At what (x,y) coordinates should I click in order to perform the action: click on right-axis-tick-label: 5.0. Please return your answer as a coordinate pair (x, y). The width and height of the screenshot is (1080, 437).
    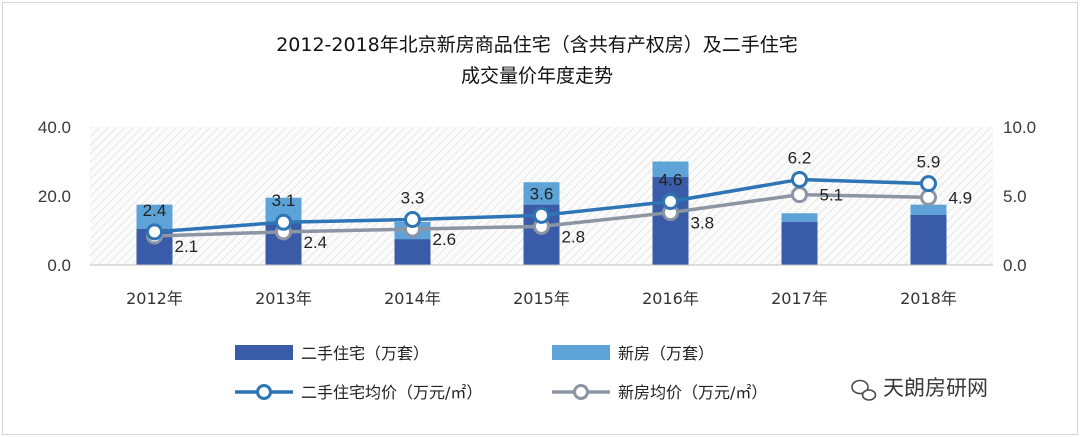
    Looking at the image, I should click on (1015, 196).